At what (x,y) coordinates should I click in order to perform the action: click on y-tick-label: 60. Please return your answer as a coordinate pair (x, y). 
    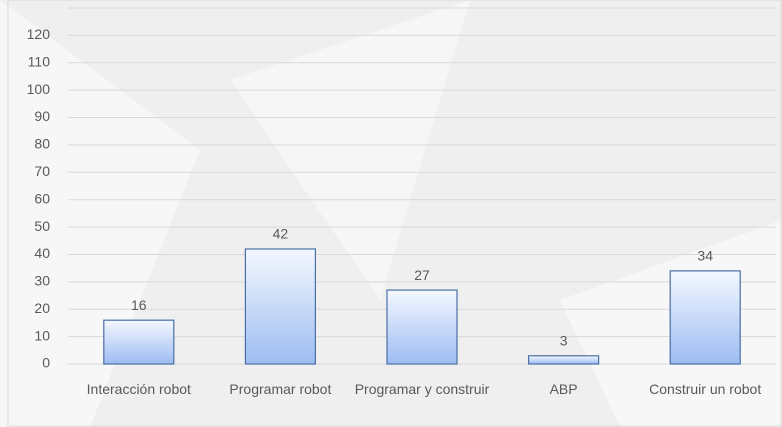
    Looking at the image, I should click on (42, 198).